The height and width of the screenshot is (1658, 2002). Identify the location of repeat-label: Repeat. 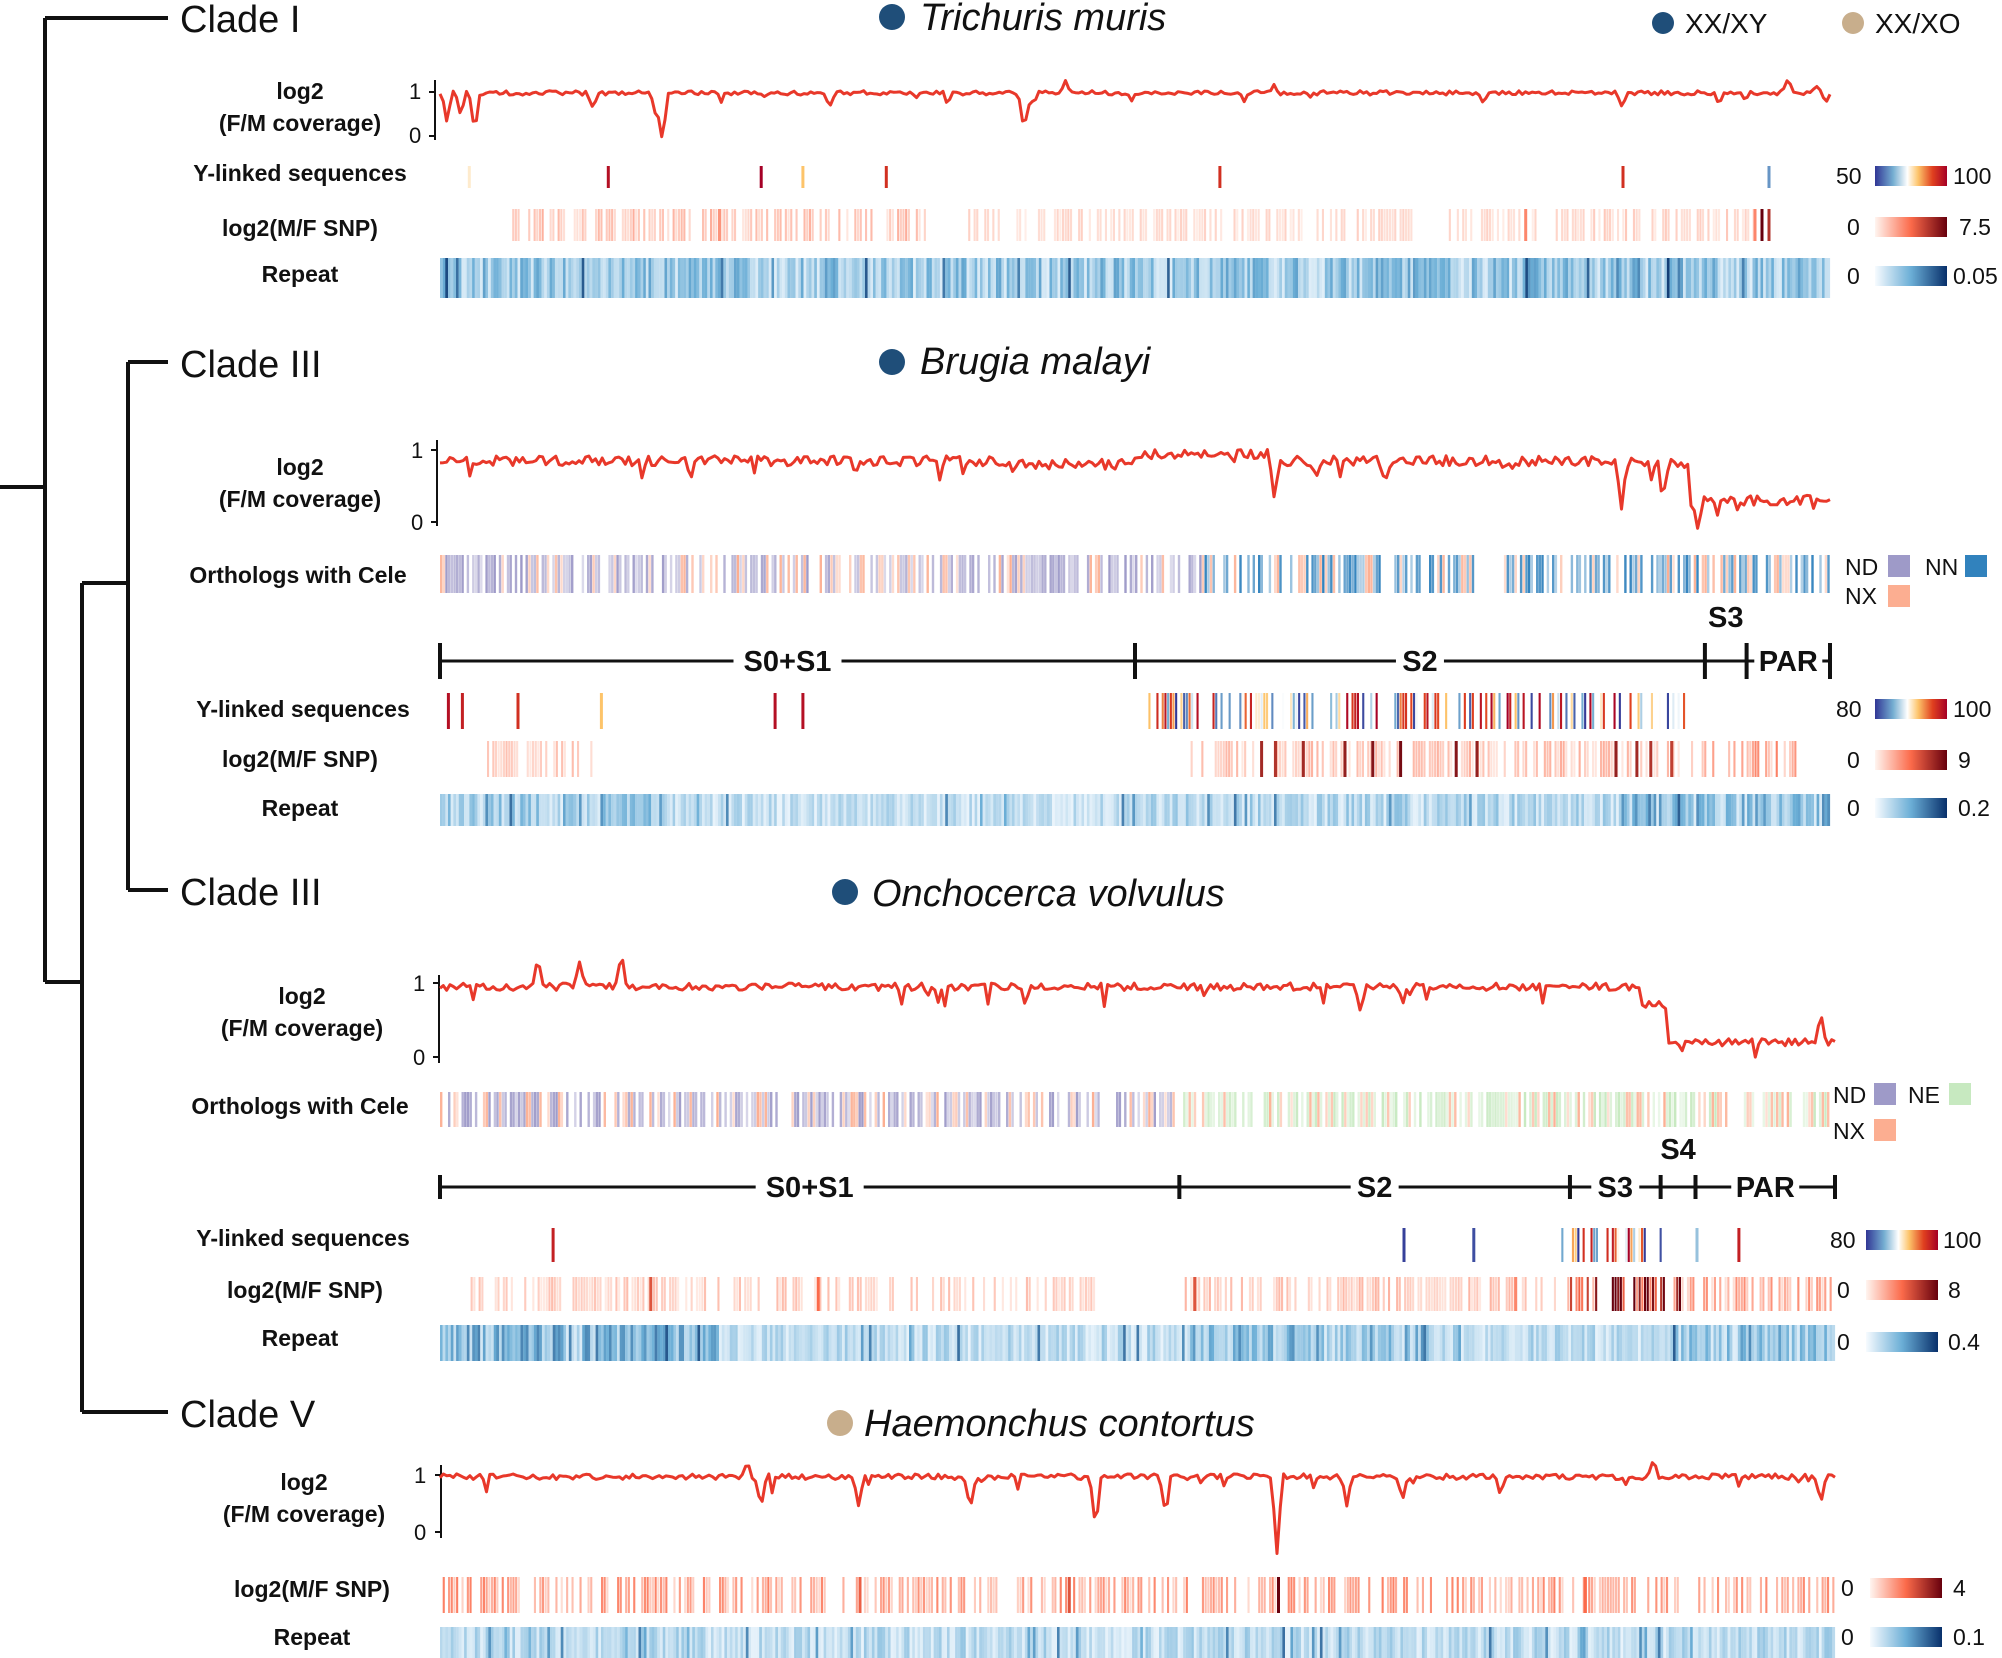
(300, 274).